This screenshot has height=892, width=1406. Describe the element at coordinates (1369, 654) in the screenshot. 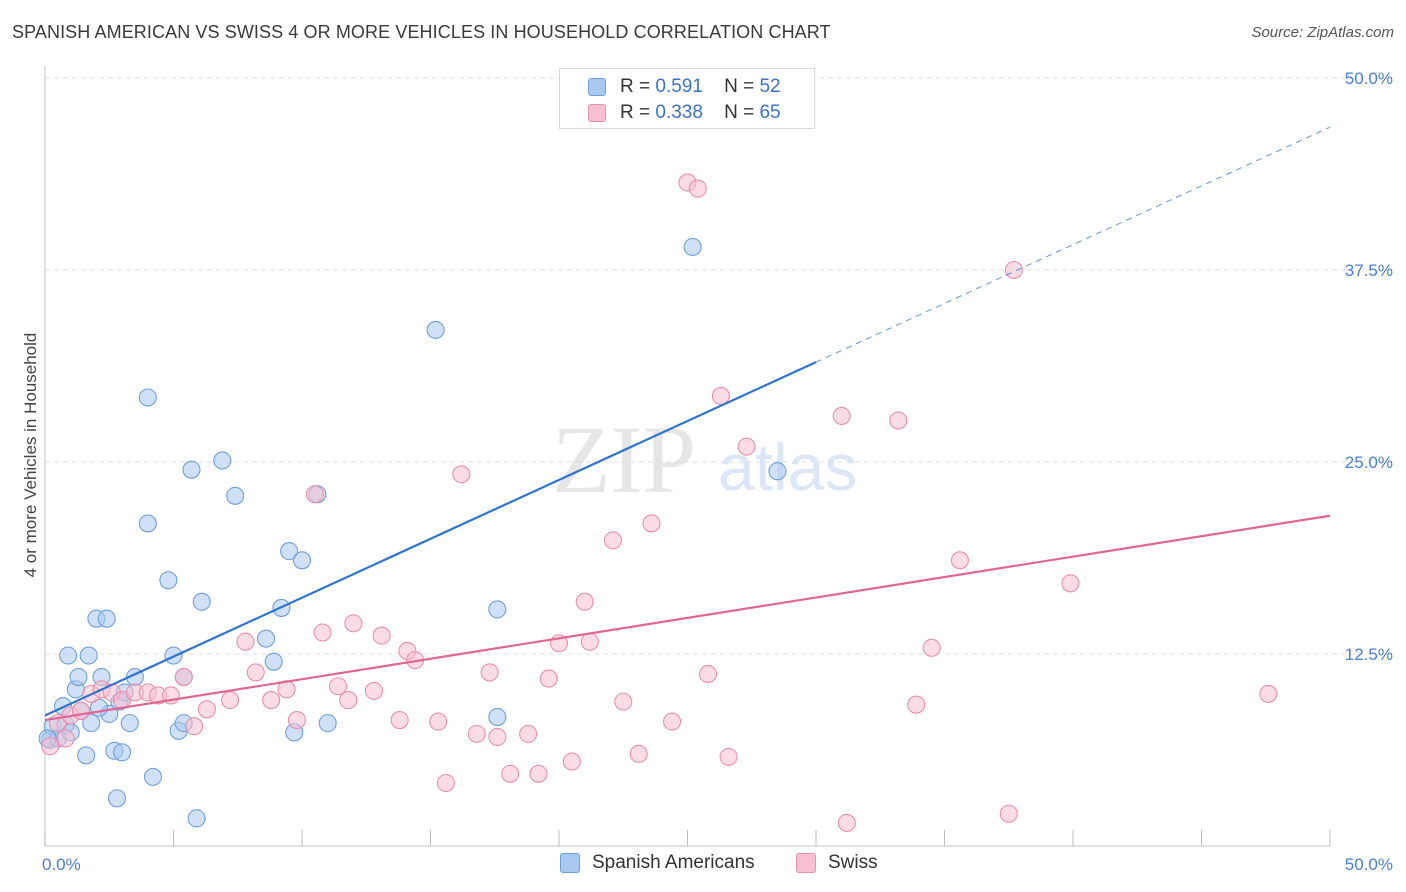

I see `y-tick-label: 12.5%` at that location.